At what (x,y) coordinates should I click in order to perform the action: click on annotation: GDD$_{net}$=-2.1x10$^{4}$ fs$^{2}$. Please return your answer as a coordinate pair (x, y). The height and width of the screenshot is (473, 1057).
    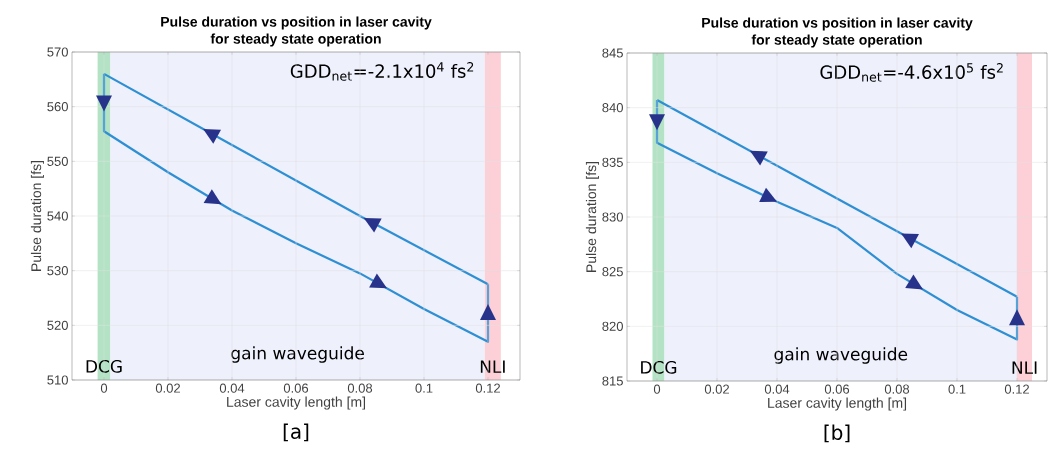
    Looking at the image, I should click on (382, 71).